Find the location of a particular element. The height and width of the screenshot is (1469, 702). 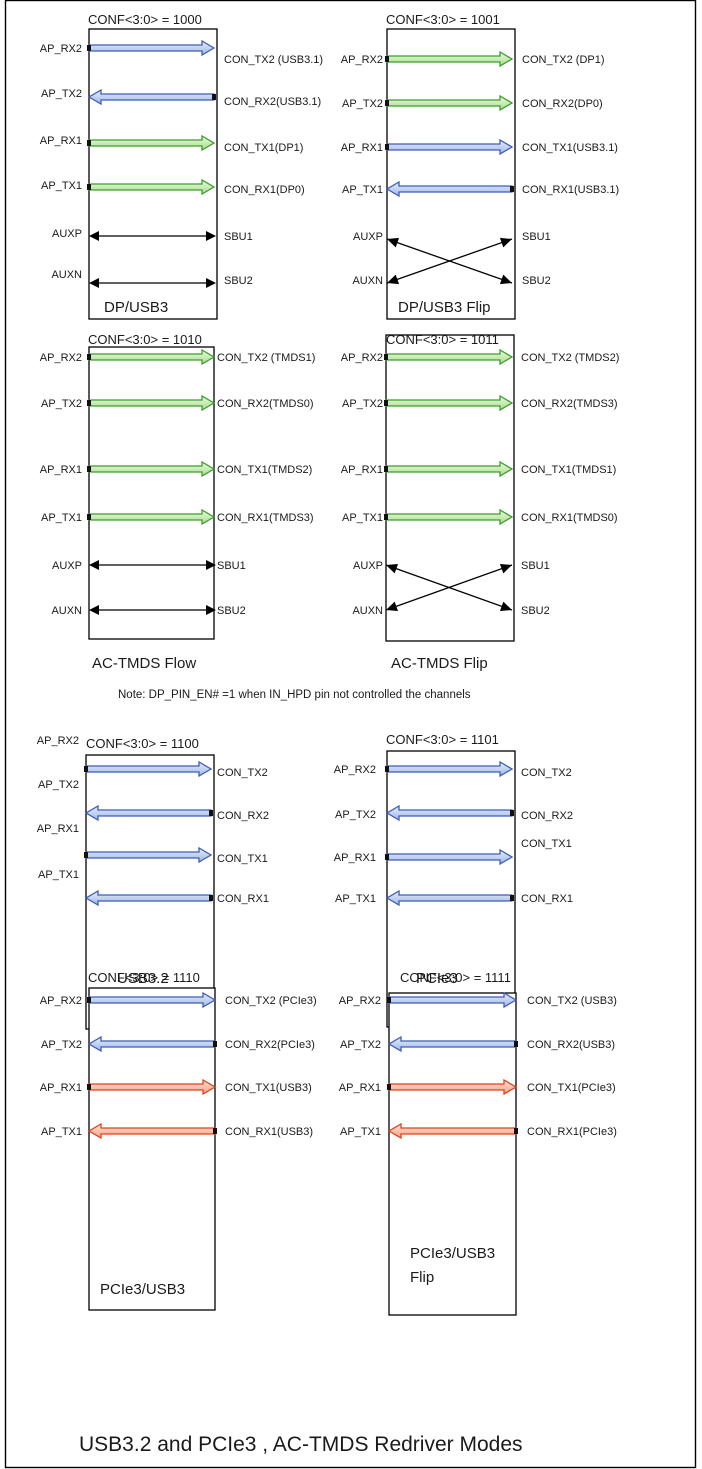

aux-cross-b-head-start is located at coordinates (393, 279).